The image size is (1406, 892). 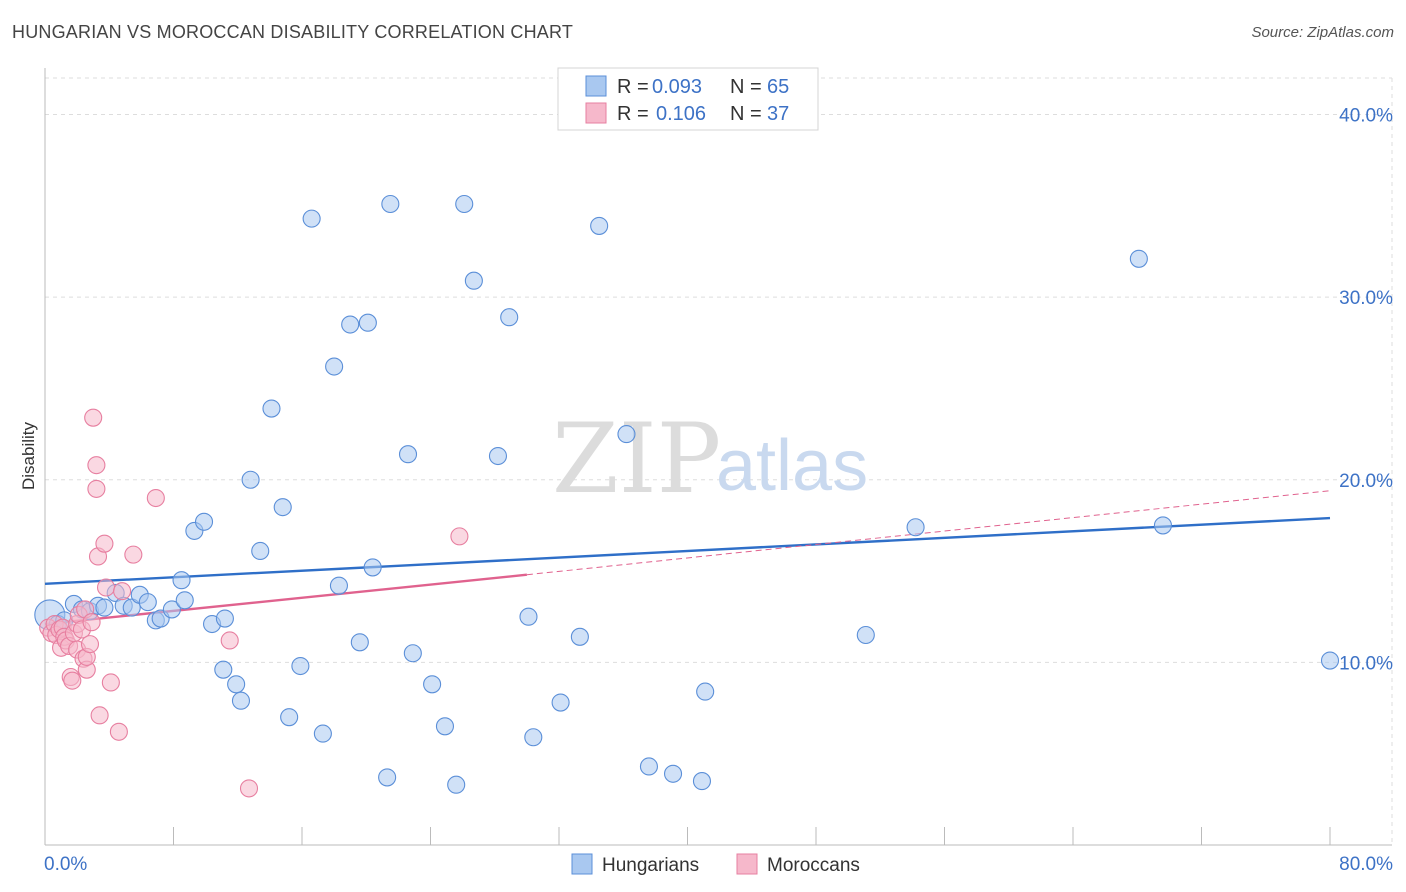 I want to click on legend-r-label-hungarians: R =, so click(x=633, y=87).